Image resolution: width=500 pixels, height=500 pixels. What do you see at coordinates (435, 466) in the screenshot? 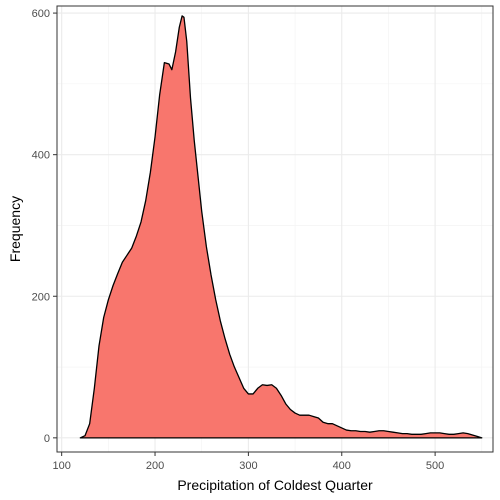
I see `x-tick-label: 500` at bounding box center [435, 466].